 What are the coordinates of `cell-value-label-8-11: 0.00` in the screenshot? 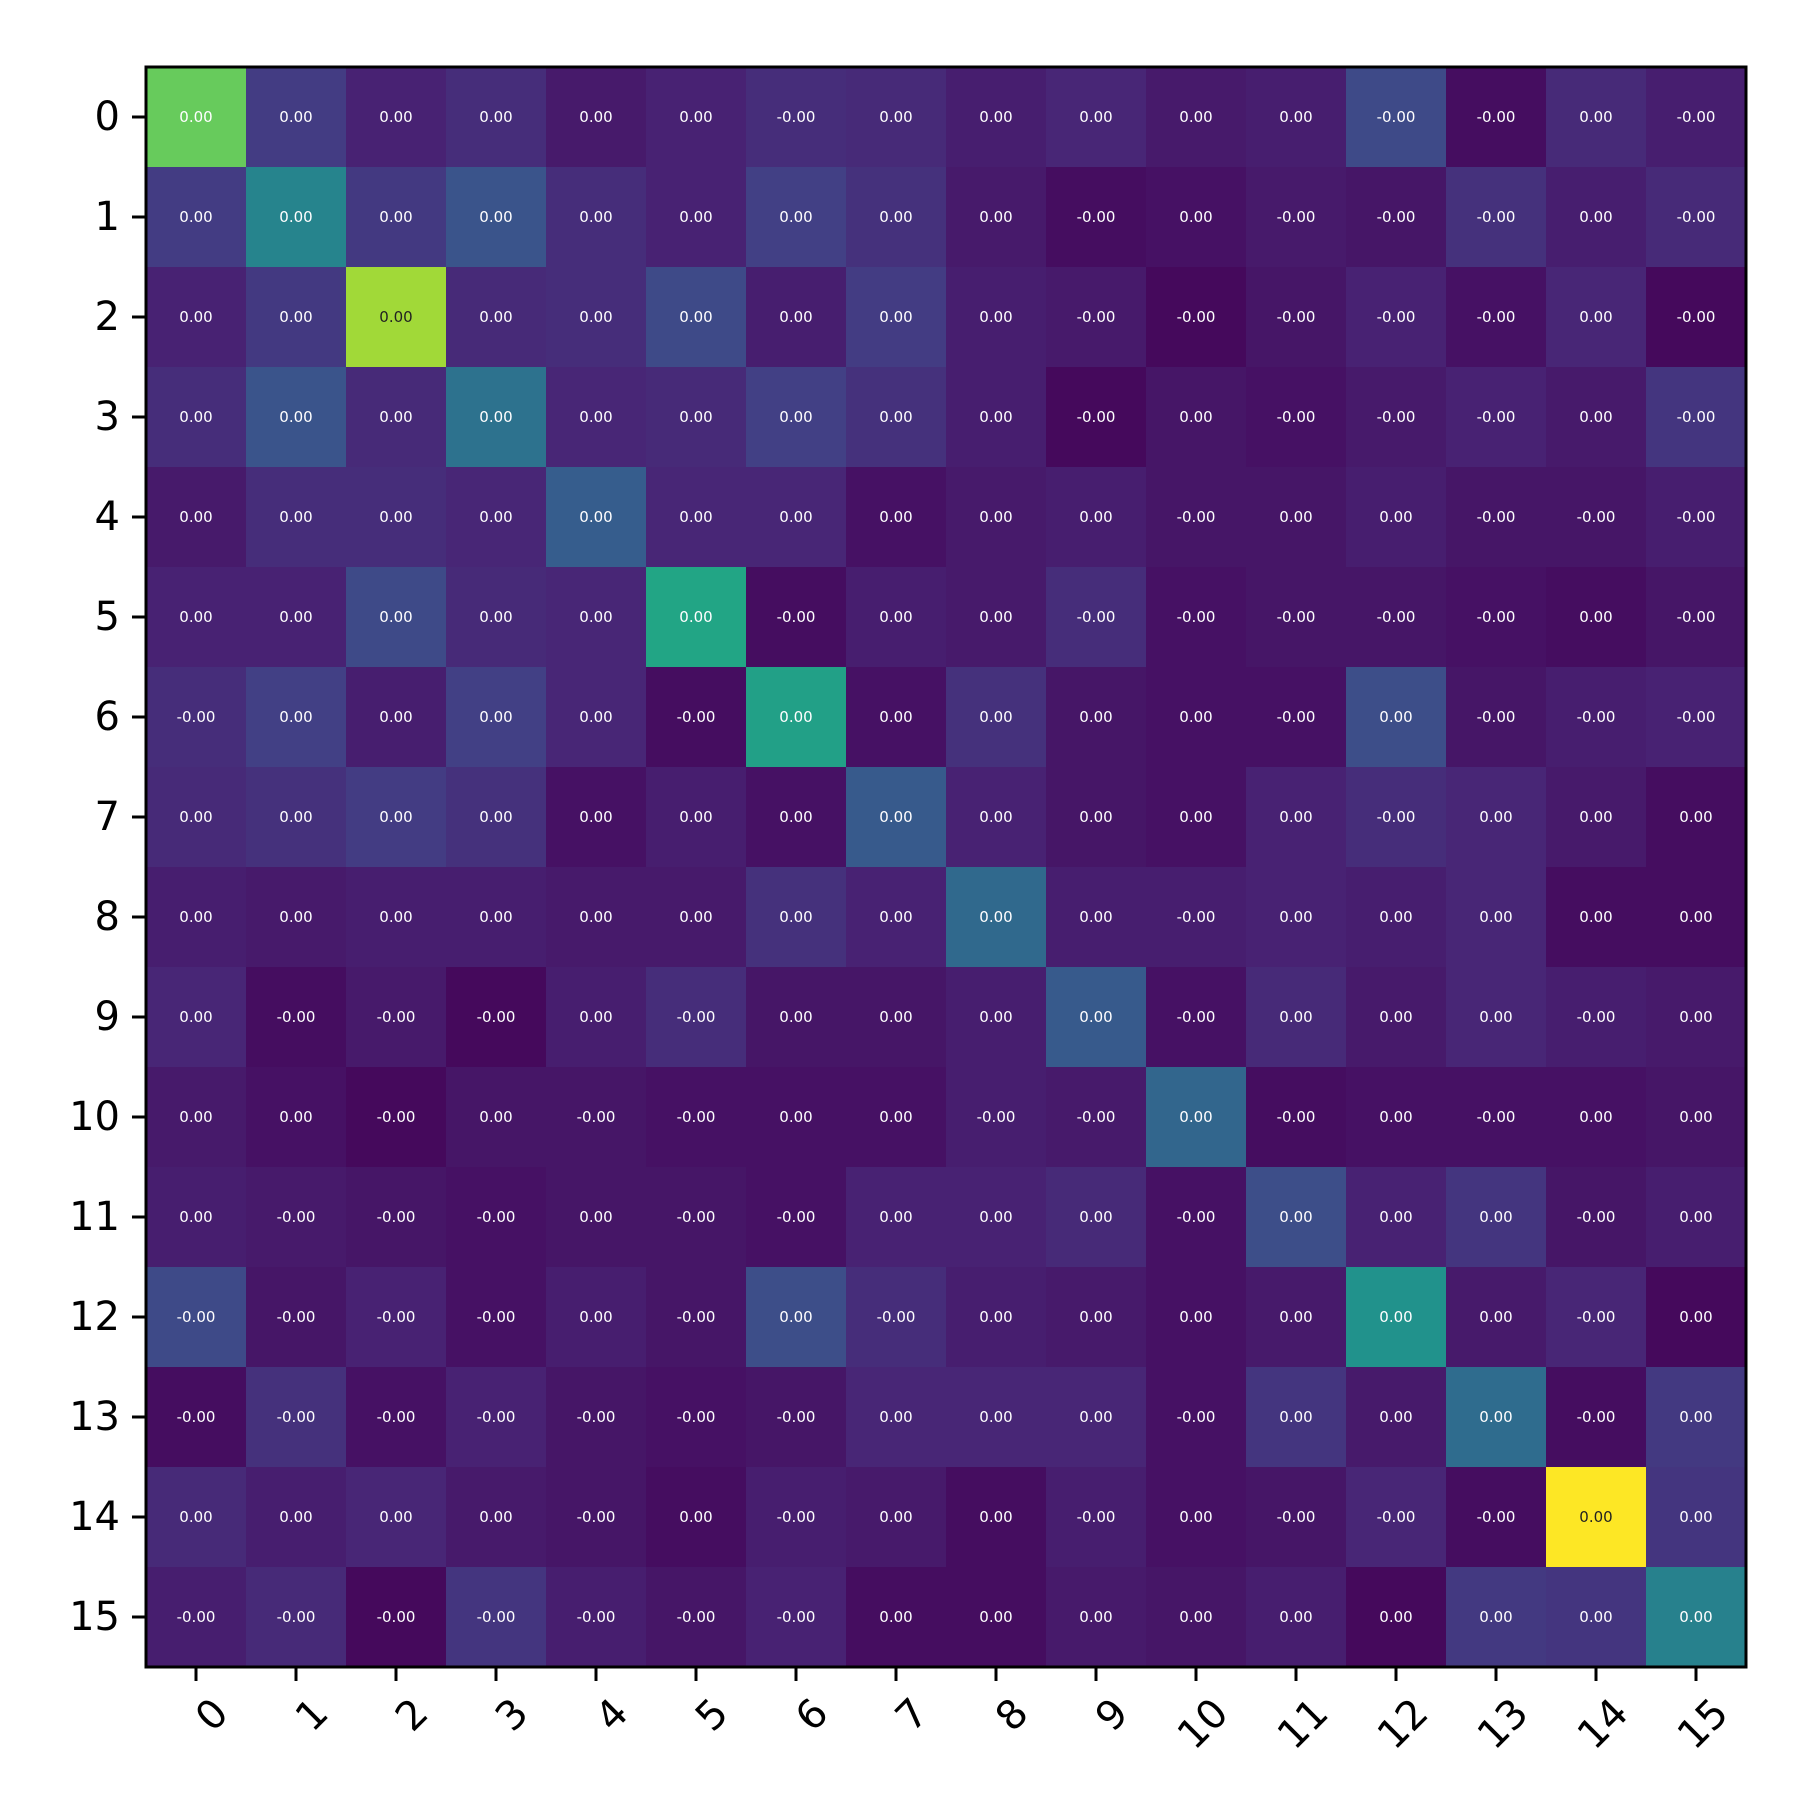 It's located at (1295, 917).